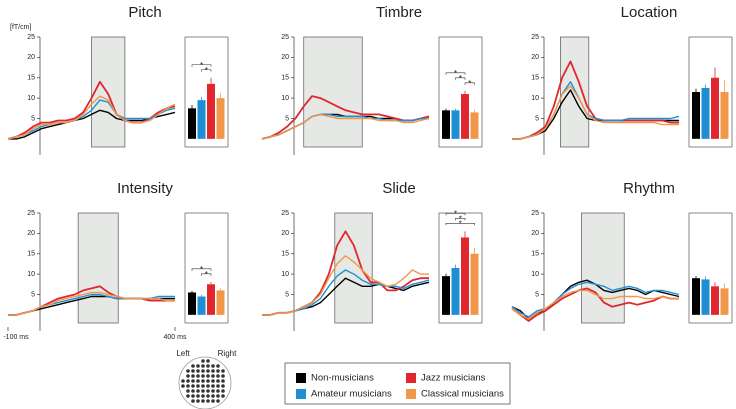 The height and width of the screenshot is (409, 736). Describe the element at coordinates (462, 394) in the screenshot. I see `legend-label: Classical musicians` at that location.